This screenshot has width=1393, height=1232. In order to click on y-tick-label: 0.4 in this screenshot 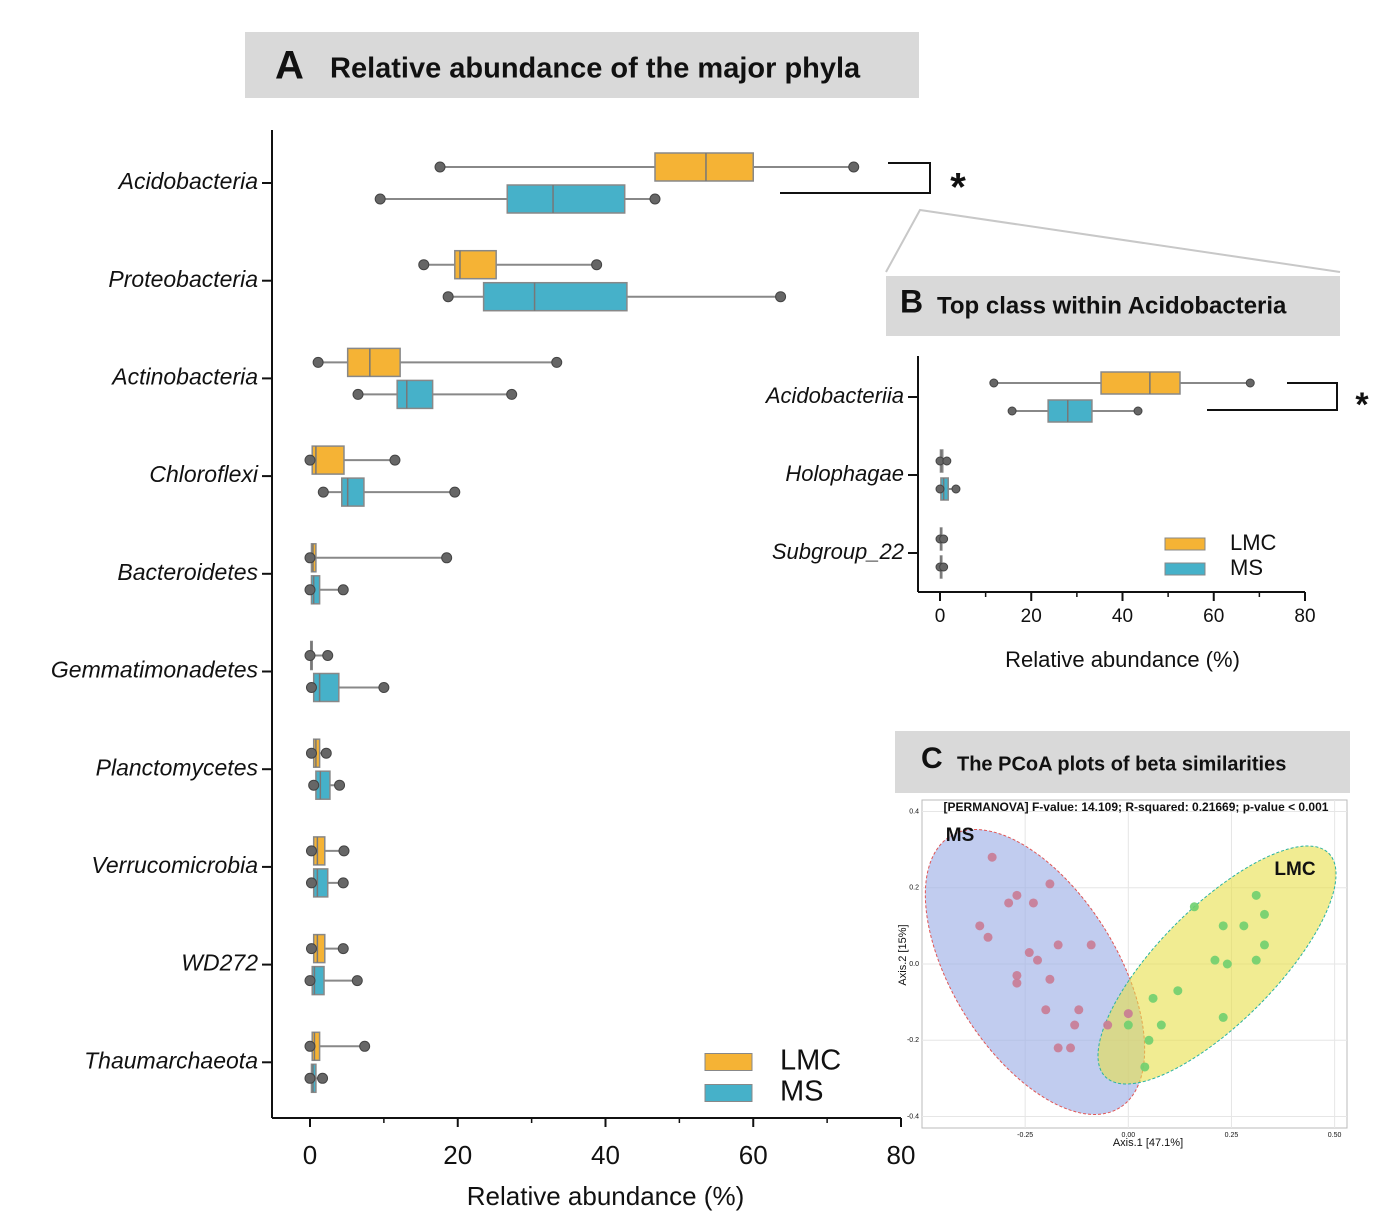, I will do `click(914, 811)`.